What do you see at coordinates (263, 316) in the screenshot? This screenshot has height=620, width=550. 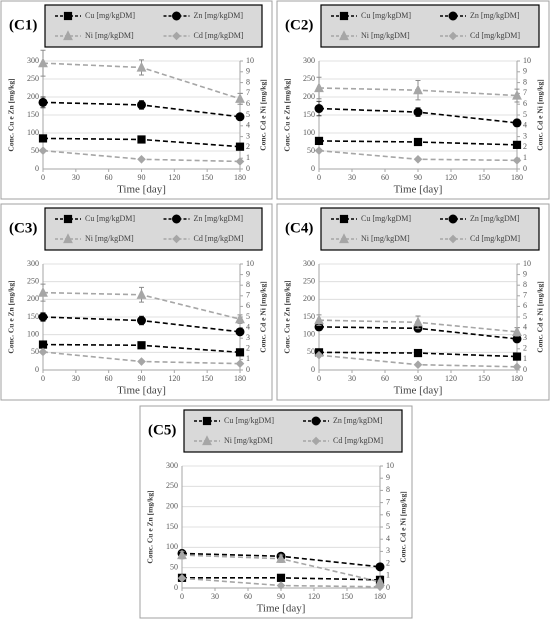 I see `y2-axis-label: Conc. Cd e Ni [mg/kg]` at bounding box center [263, 316].